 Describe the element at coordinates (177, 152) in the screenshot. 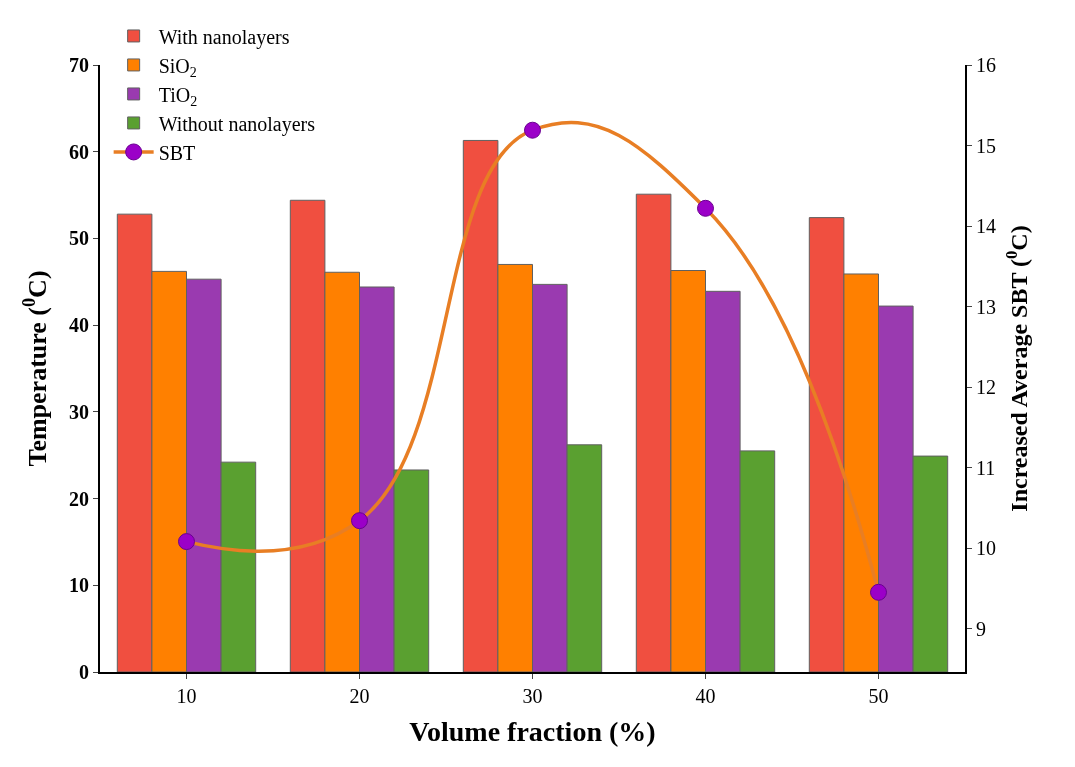

I see `legend-label: SBT` at that location.